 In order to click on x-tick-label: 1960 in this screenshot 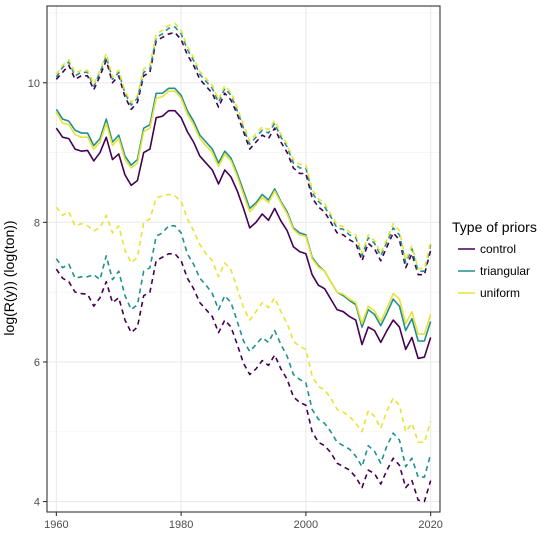, I will do `click(56, 525)`.